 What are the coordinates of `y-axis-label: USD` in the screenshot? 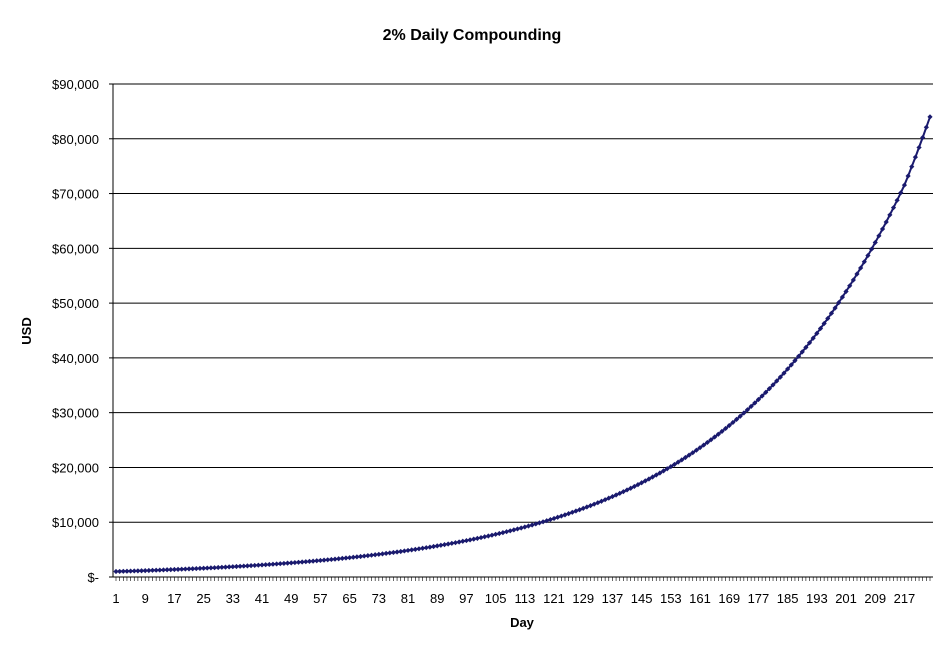 It's located at (26, 330).